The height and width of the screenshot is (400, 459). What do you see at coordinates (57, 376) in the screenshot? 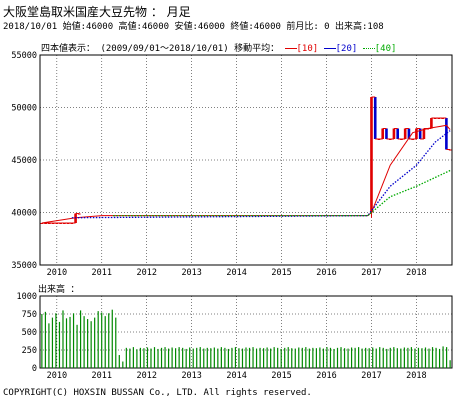
I see `volume-xtick-label: 2010` at bounding box center [57, 376].